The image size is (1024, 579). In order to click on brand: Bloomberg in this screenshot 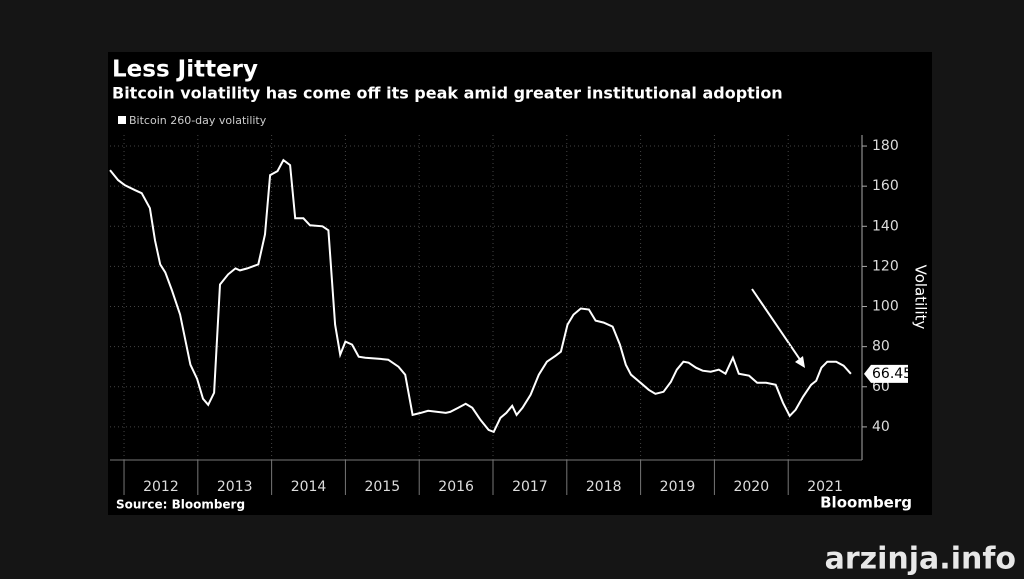, I will do `click(866, 503)`.